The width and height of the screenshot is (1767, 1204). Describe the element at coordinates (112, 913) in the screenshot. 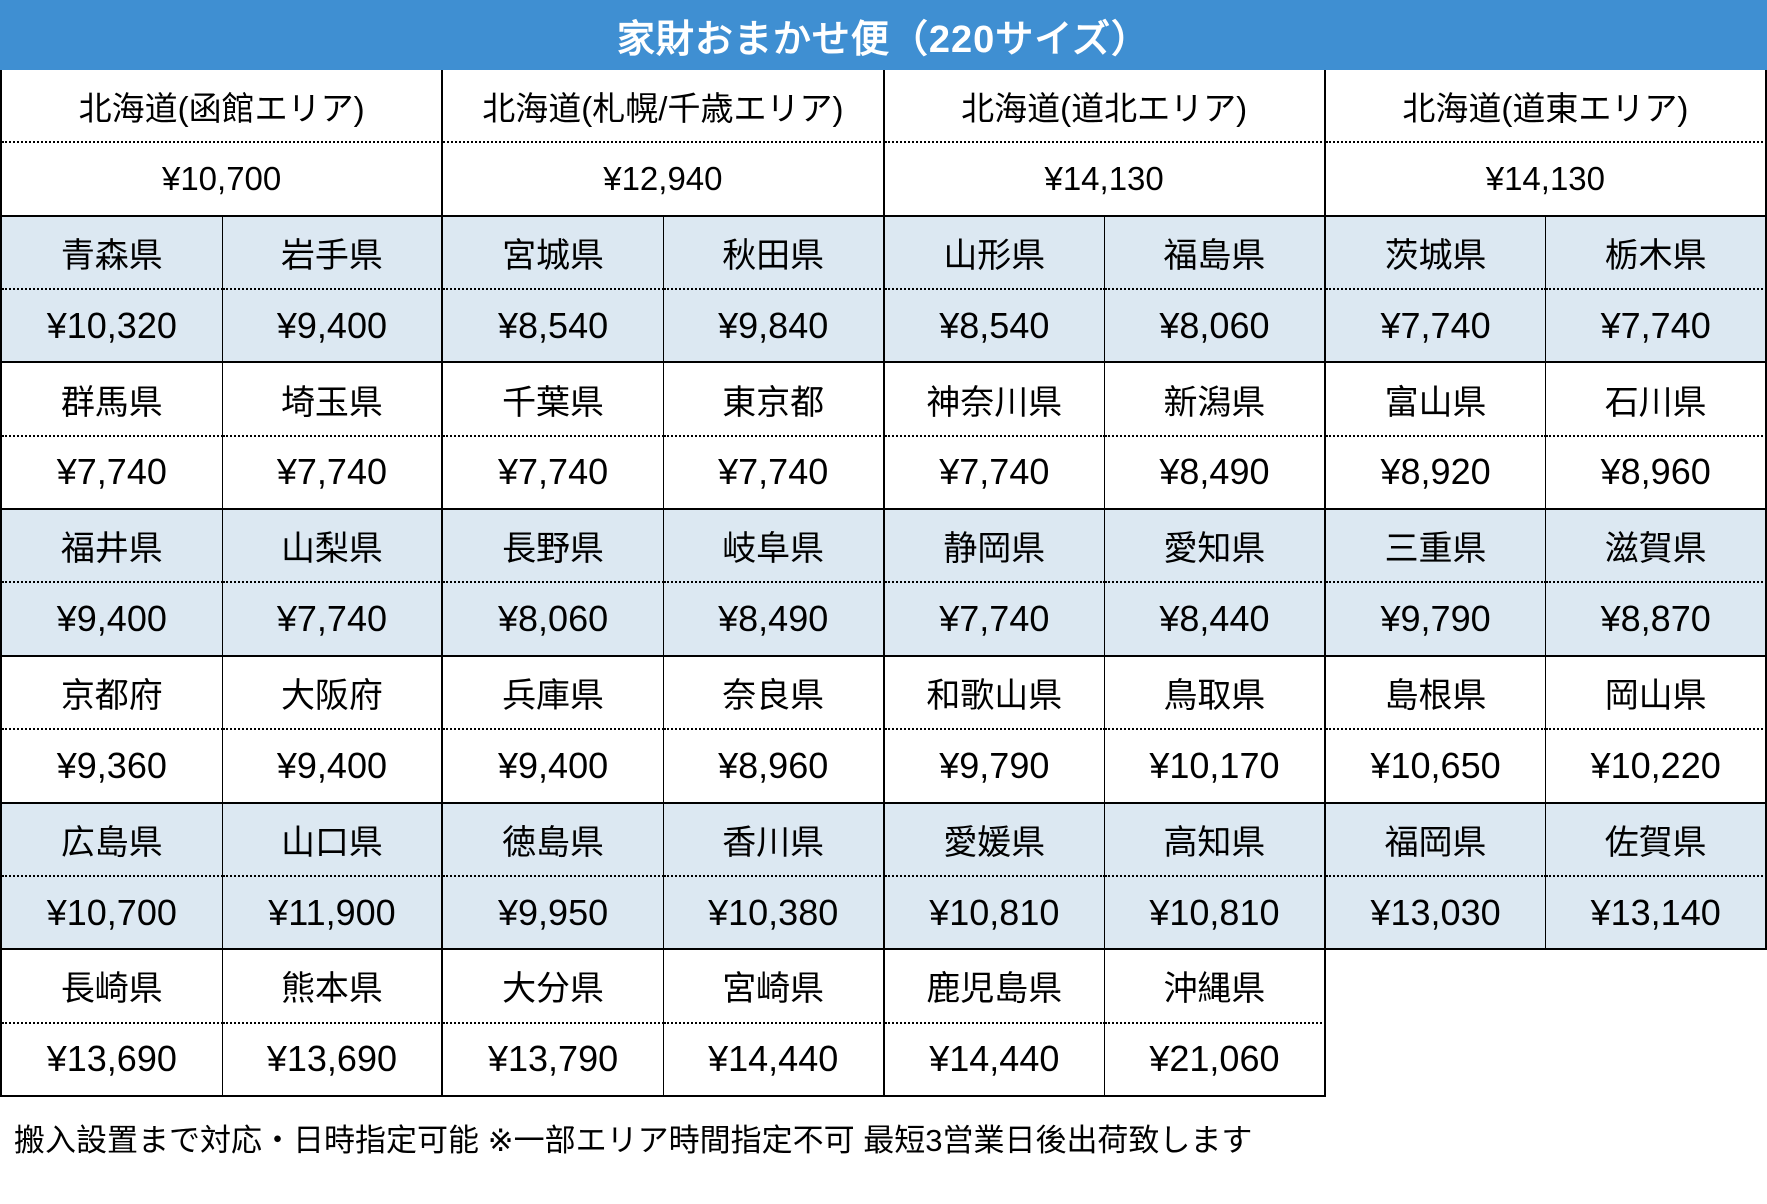

I see `pref-price-cell: ¥10,700` at that location.